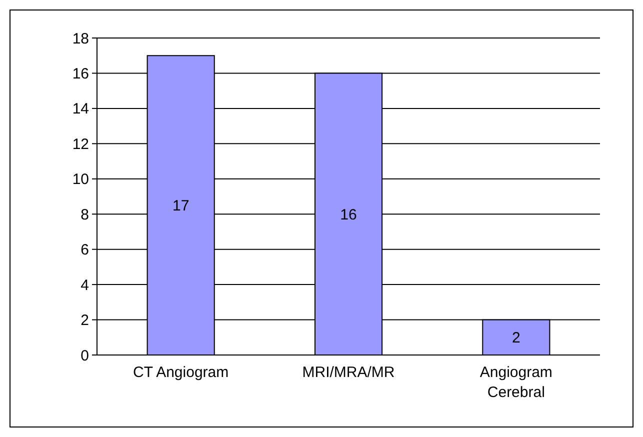  Describe the element at coordinates (80, 39) in the screenshot. I see `y-tick-label: 18` at that location.